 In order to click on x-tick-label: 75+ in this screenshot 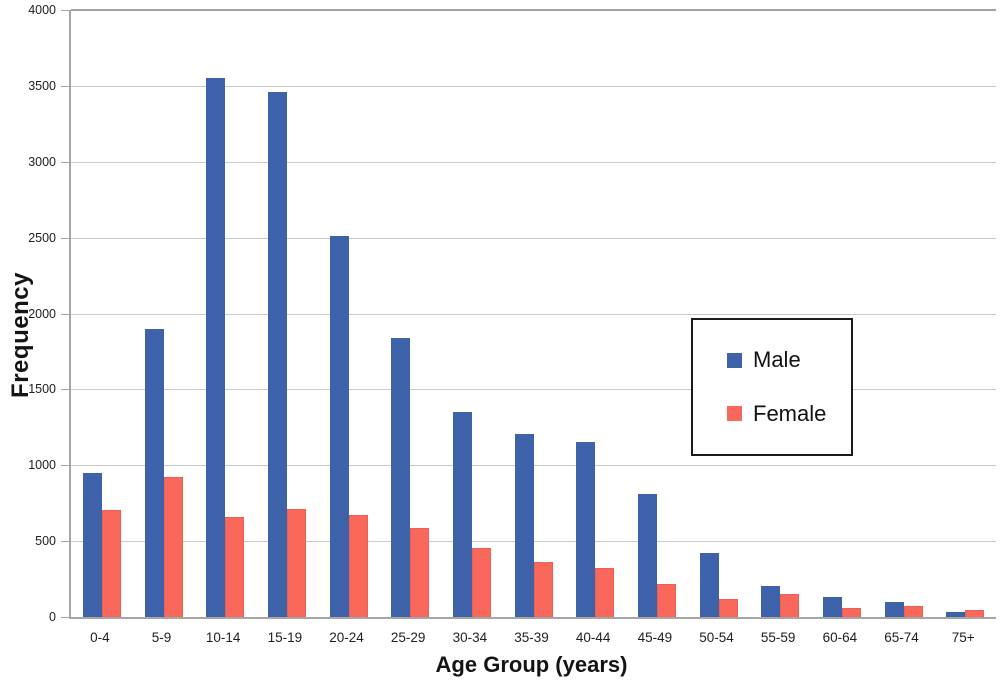, I will do `click(963, 637)`.